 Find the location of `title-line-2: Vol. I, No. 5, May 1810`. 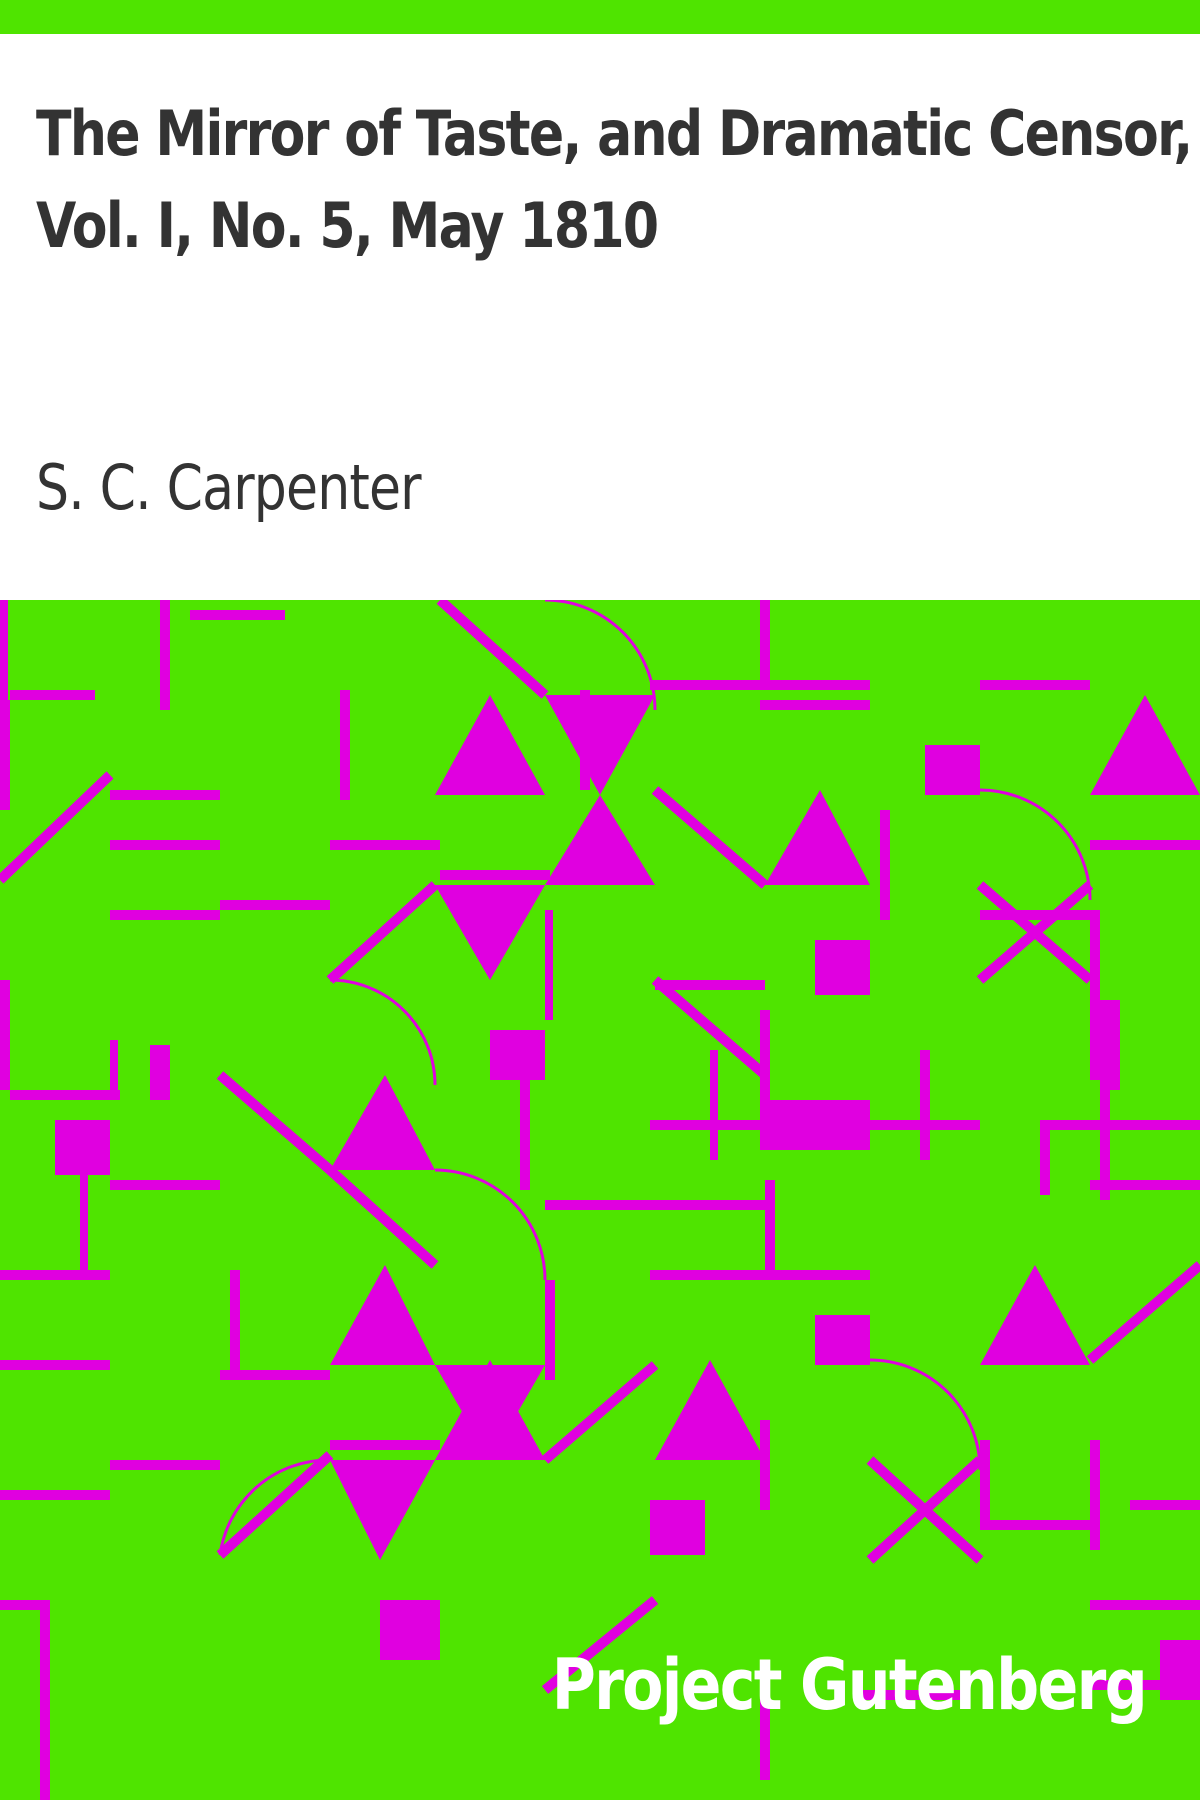

title-line-2: Vol. I, No. 5, May 1810 is located at coordinates (347, 225).